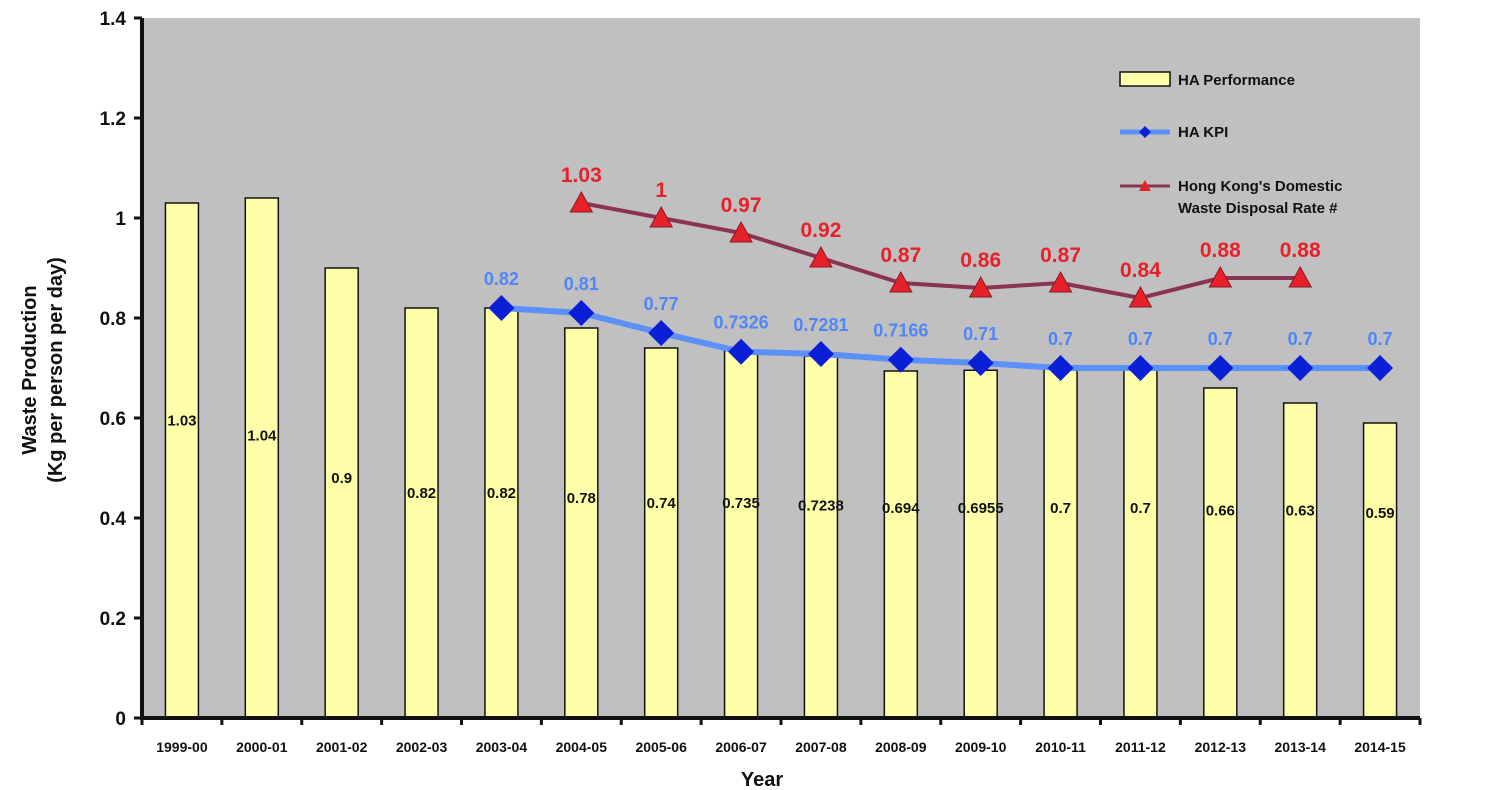 The height and width of the screenshot is (790, 1492). I want to click on series-1-value-label: 0.71, so click(980, 334).